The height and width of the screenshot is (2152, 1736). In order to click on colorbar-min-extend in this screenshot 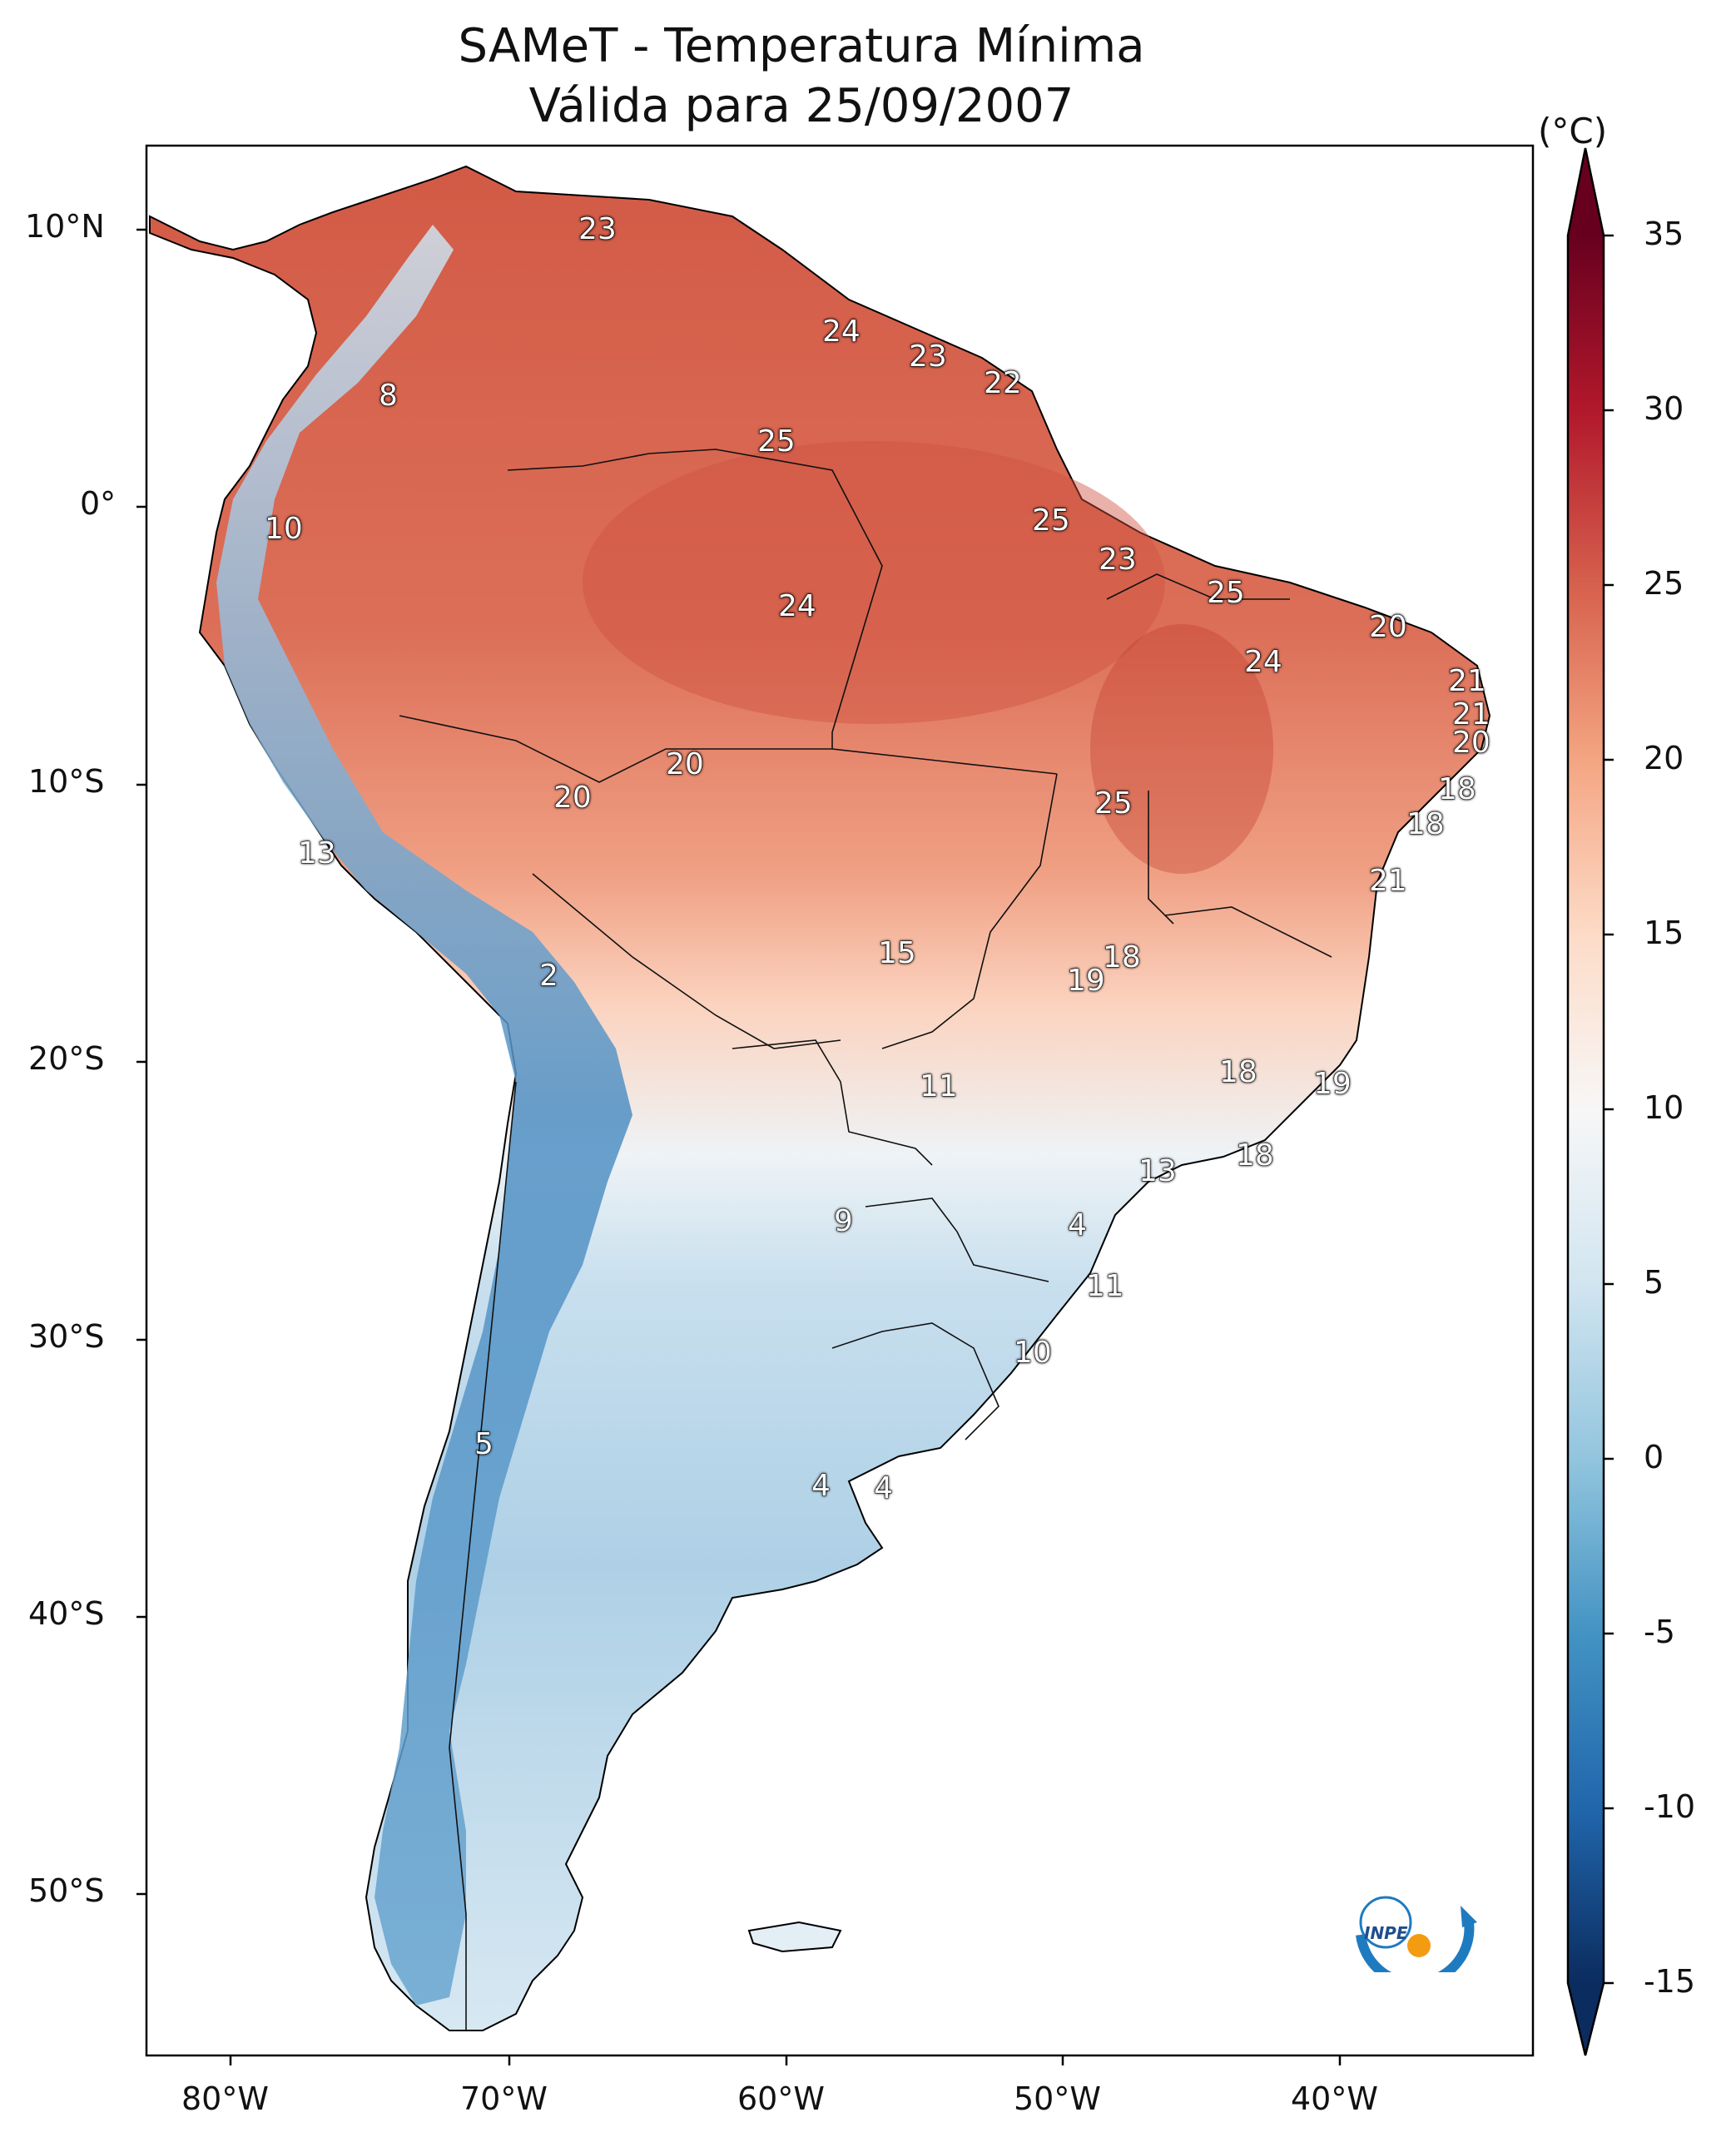, I will do `click(1586, 2019)`.